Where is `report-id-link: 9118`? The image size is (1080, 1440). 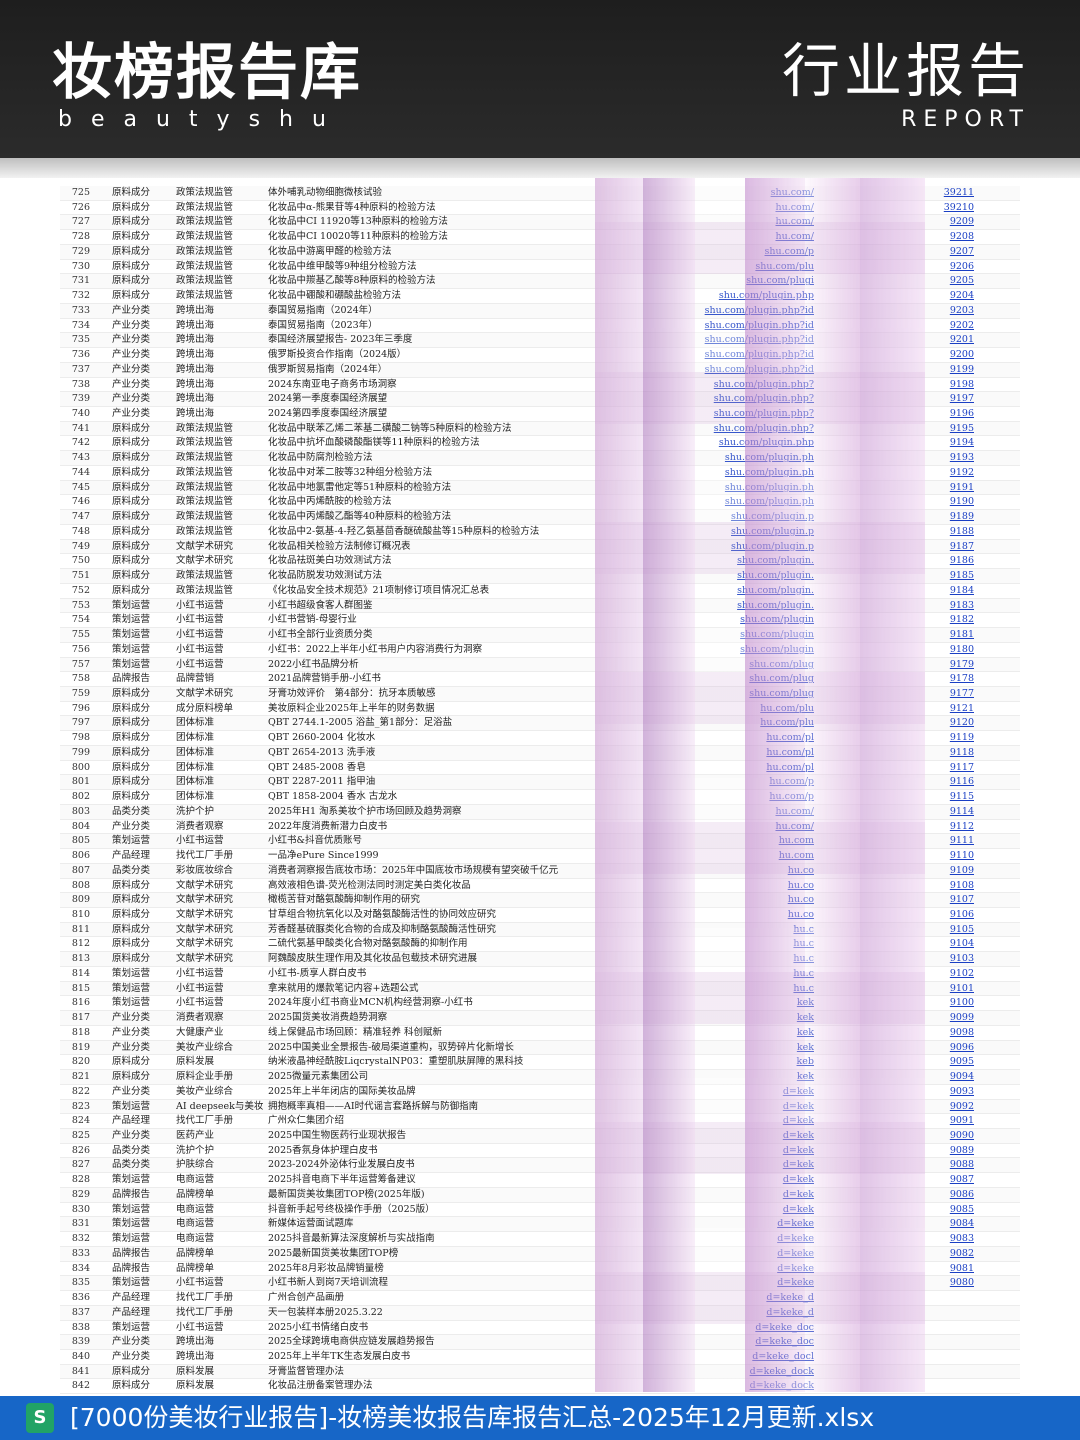 report-id-link: 9118 is located at coordinates (961, 752).